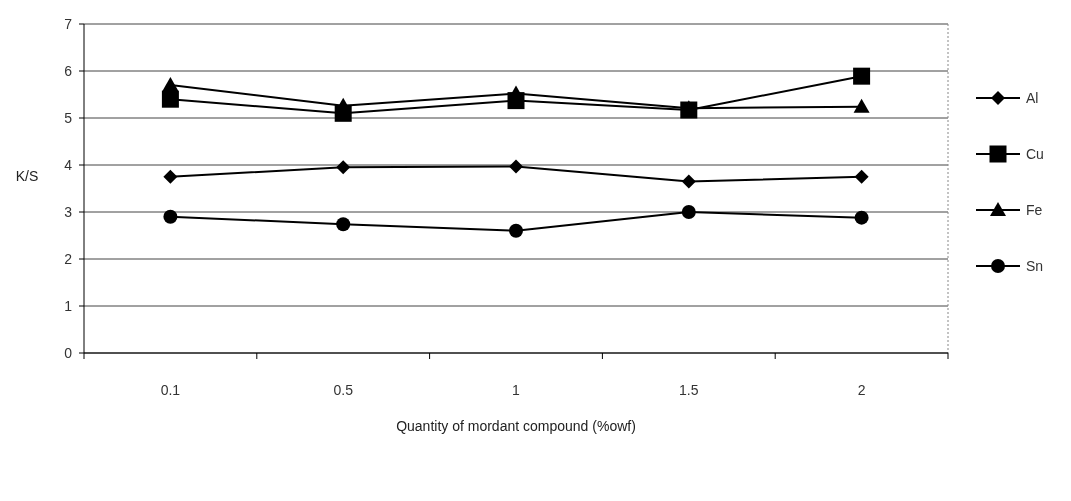  What do you see at coordinates (1035, 265) in the screenshot?
I see `legend-label: Sn` at bounding box center [1035, 265].